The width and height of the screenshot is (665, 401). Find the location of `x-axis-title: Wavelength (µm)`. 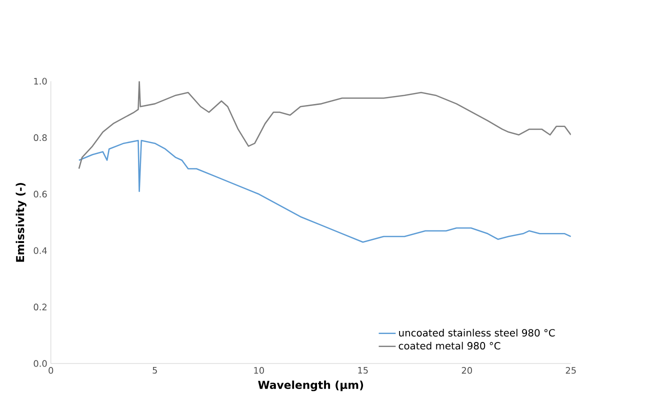

x-axis-title: Wavelength (µm) is located at coordinates (311, 386).